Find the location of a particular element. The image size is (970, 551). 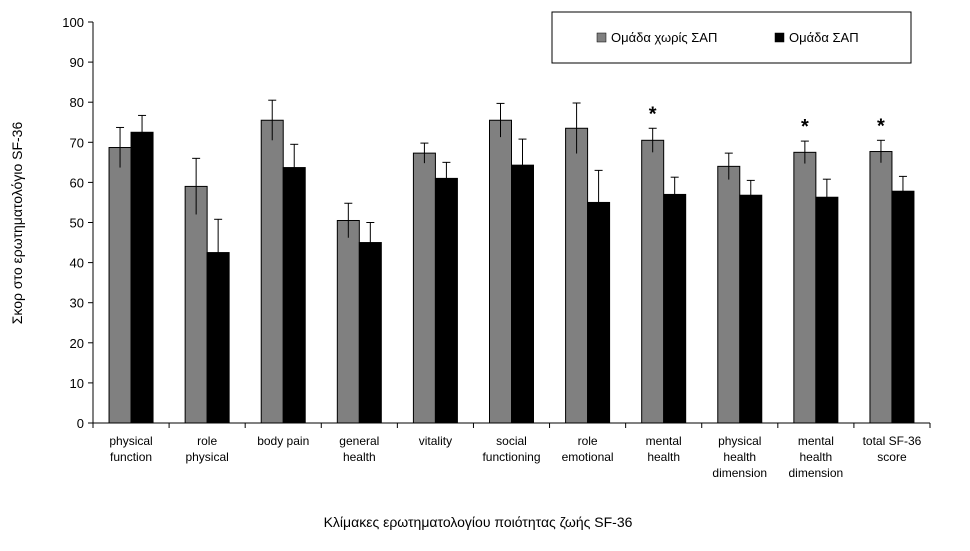

y-tick-label: 40 is located at coordinates (77, 263).